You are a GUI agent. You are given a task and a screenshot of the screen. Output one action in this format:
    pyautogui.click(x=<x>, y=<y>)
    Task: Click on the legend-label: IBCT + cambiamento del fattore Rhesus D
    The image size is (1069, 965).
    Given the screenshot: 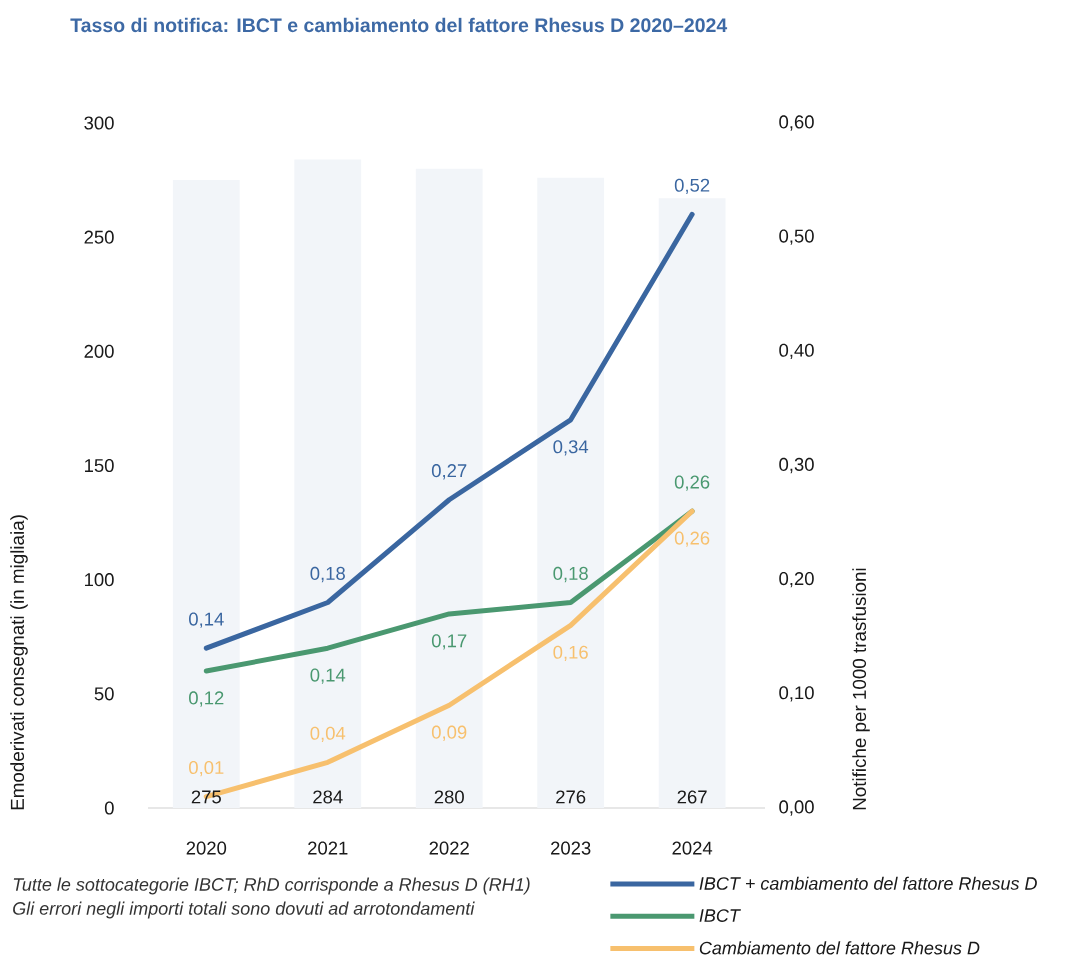 What is the action you would take?
    pyautogui.click(x=868, y=883)
    